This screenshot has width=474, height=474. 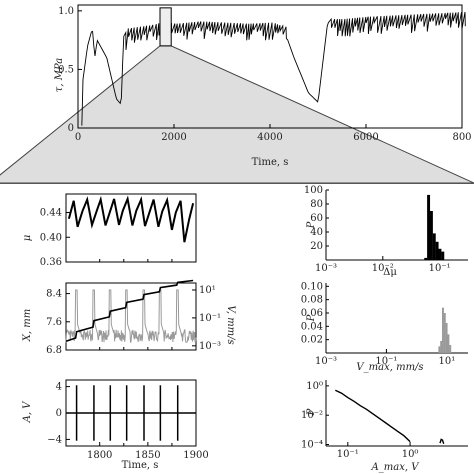 I want to click on x-tick-label: 1900, so click(x=195, y=455).